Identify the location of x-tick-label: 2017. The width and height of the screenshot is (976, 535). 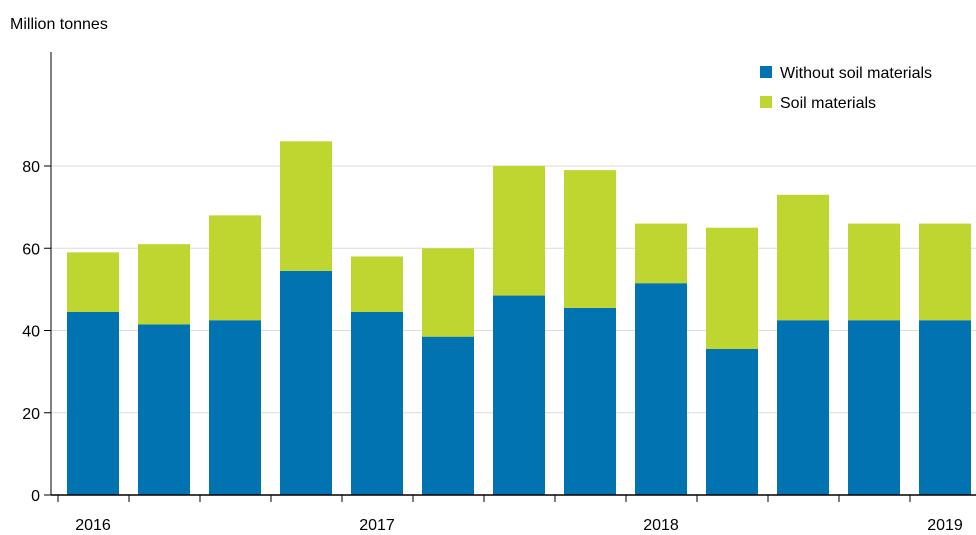
(377, 525).